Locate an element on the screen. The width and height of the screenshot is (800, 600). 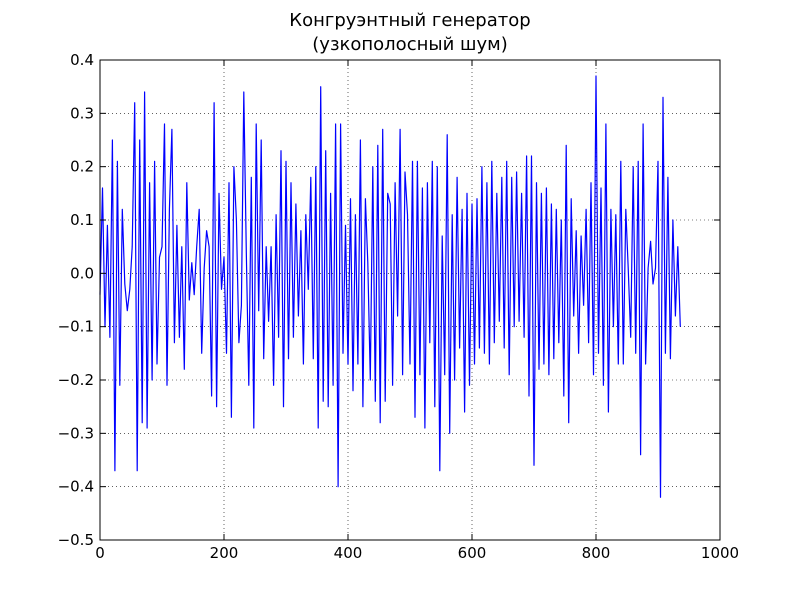
y-tick-label: 0.4 is located at coordinates (82, 60).